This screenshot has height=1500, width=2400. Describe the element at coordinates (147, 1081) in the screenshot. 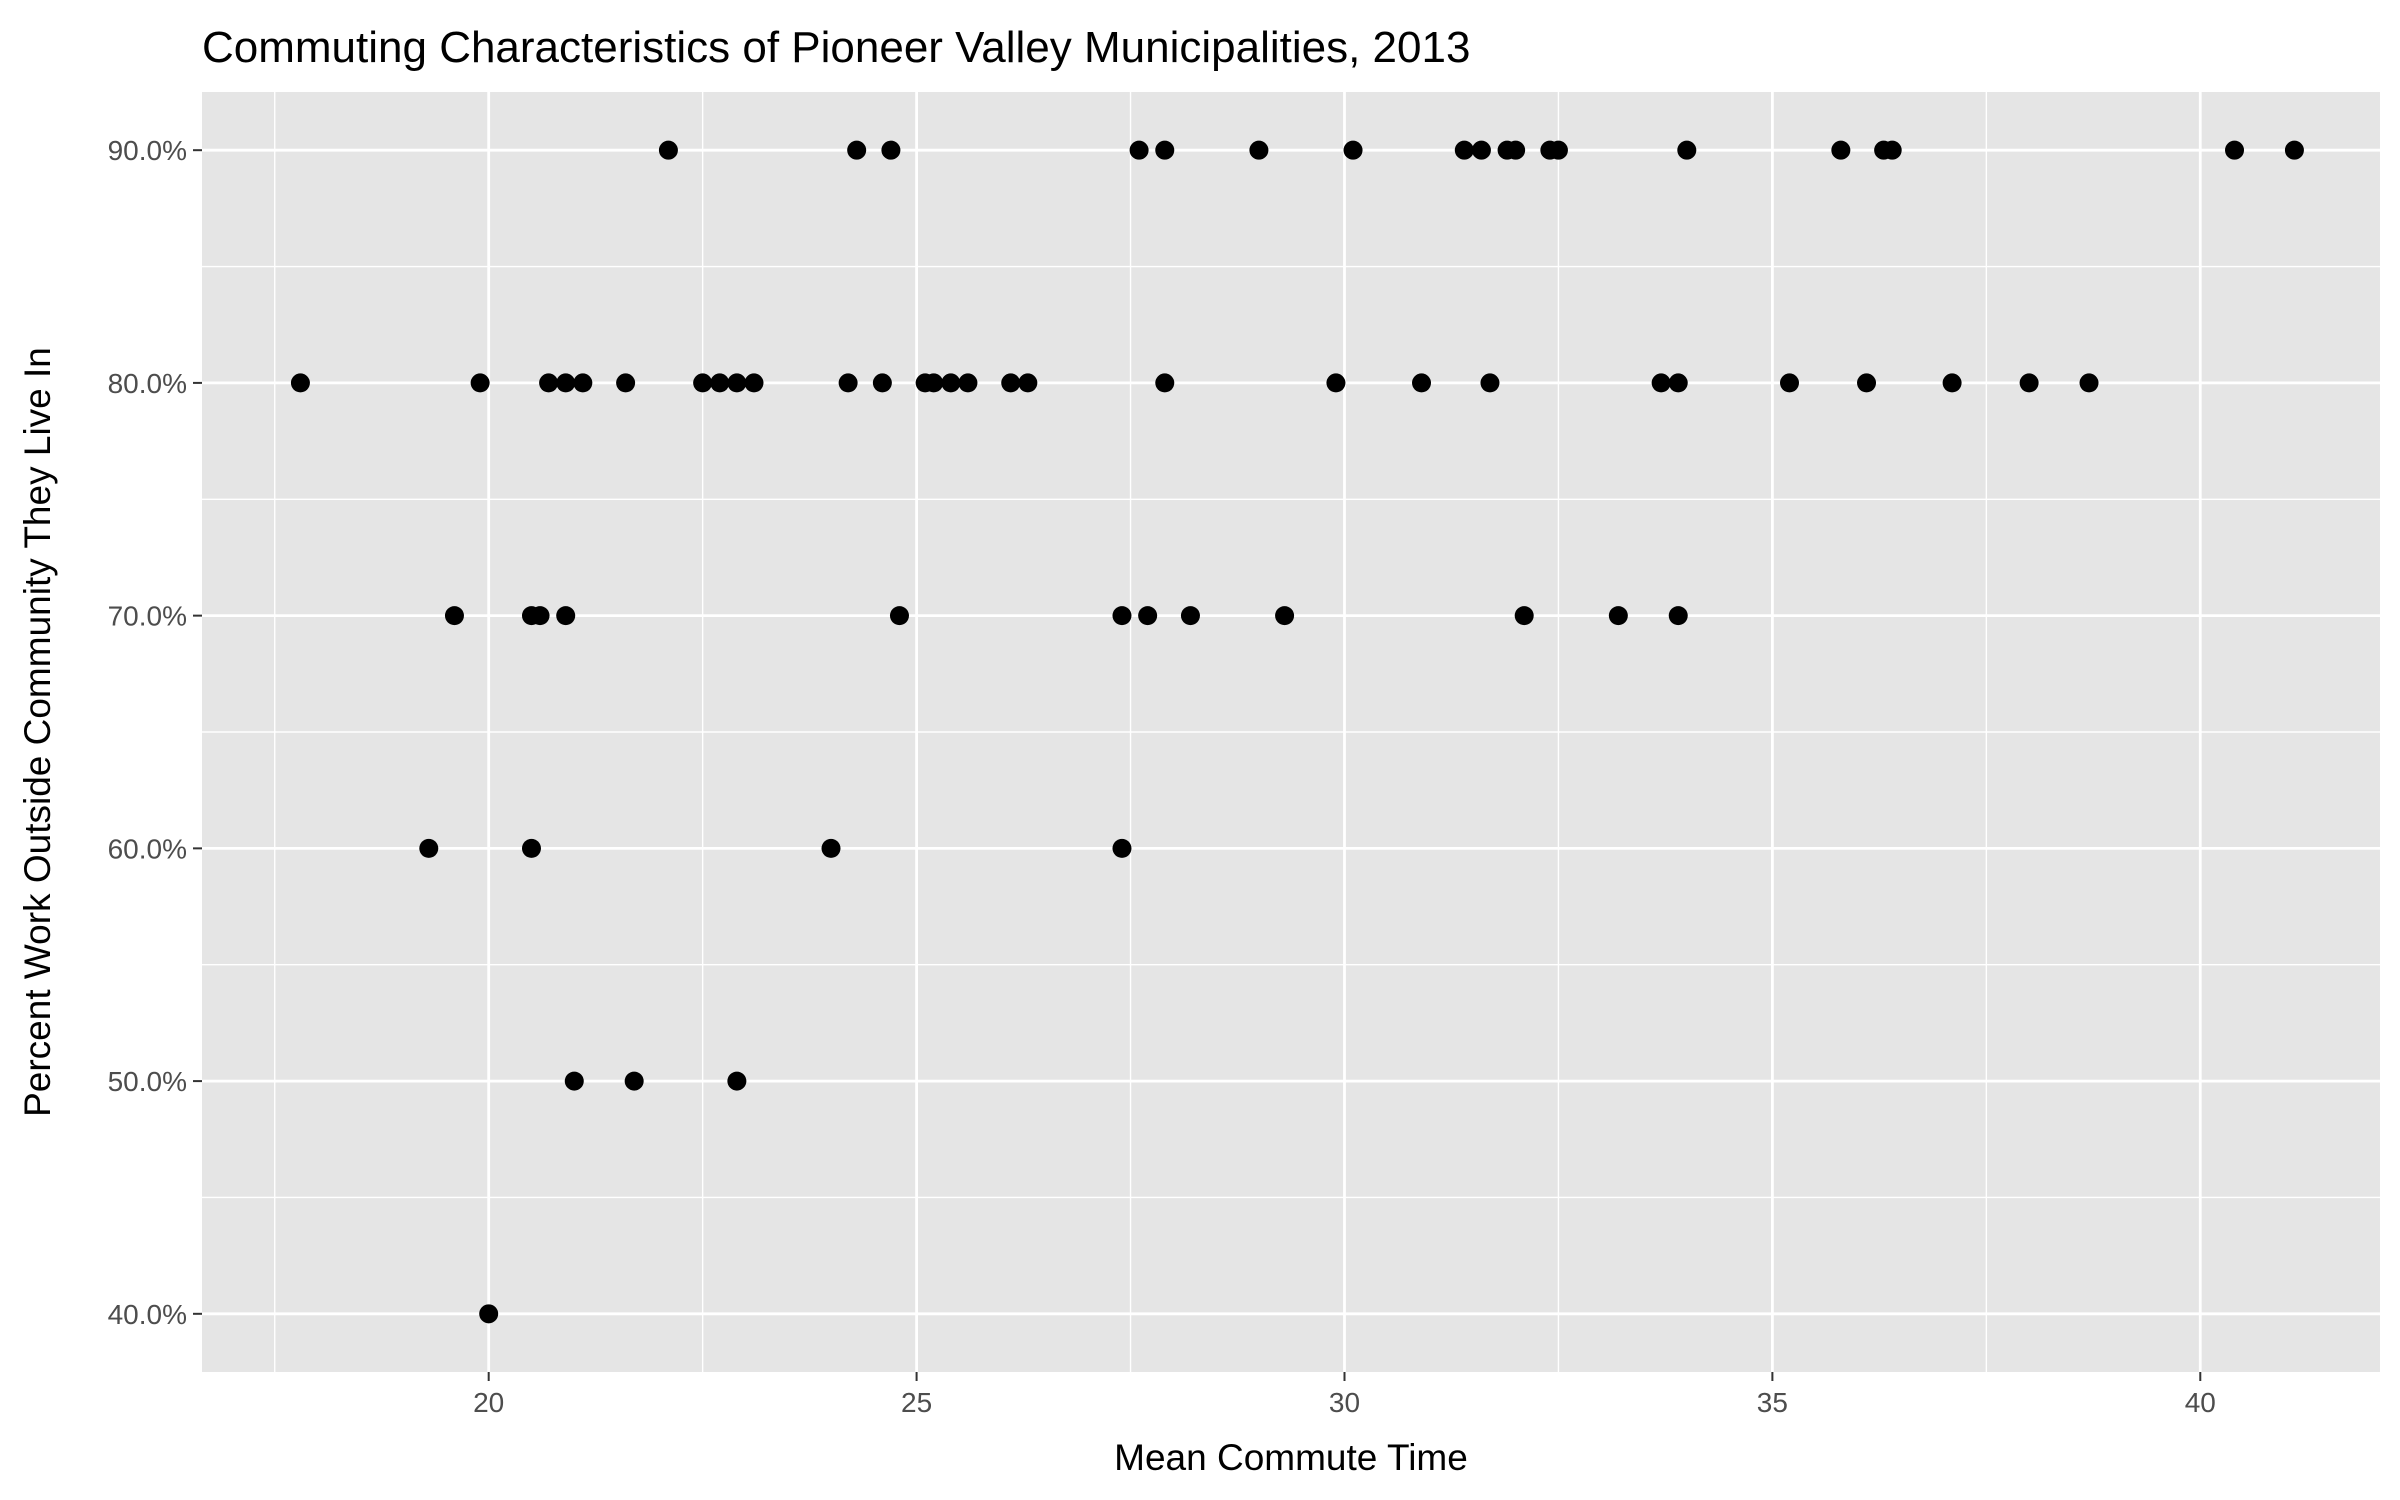

I see `y-tick-label: 50.0%` at that location.